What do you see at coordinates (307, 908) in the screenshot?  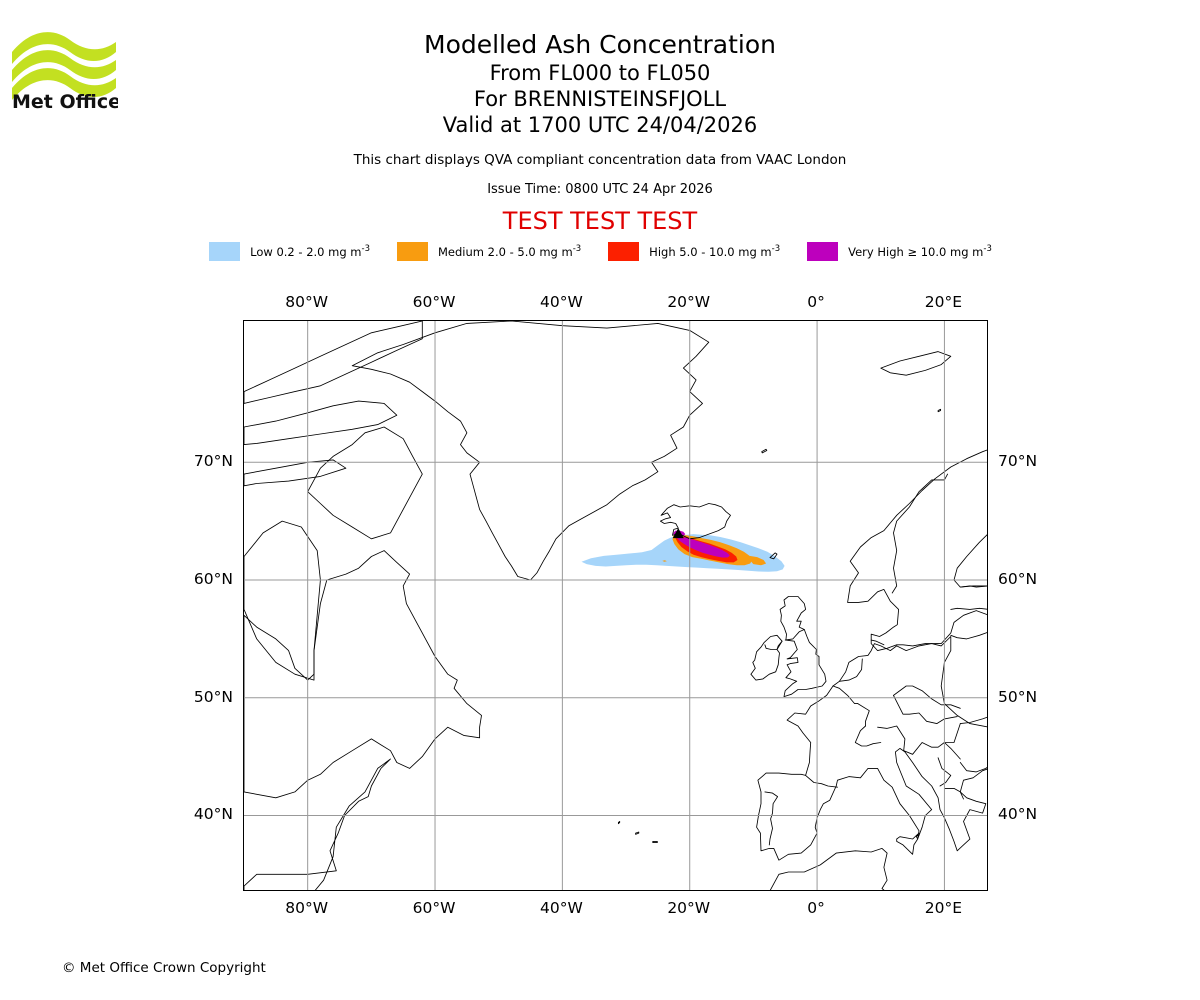 I see `lon-tick-bottom--80: 80°W` at bounding box center [307, 908].